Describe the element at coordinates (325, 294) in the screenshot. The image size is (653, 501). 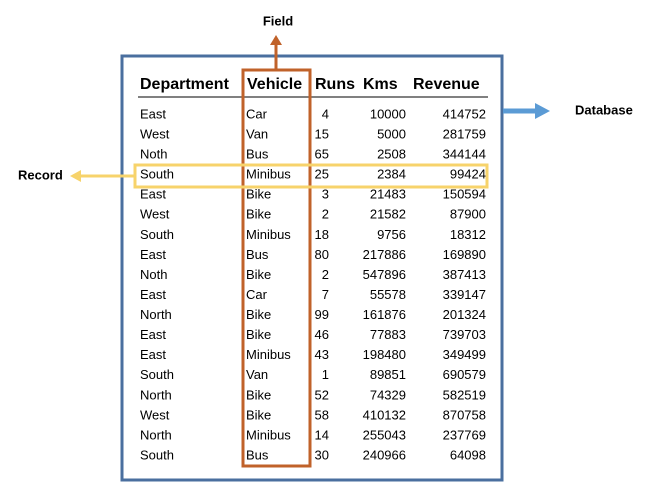
I see `table-cell: 7` at that location.